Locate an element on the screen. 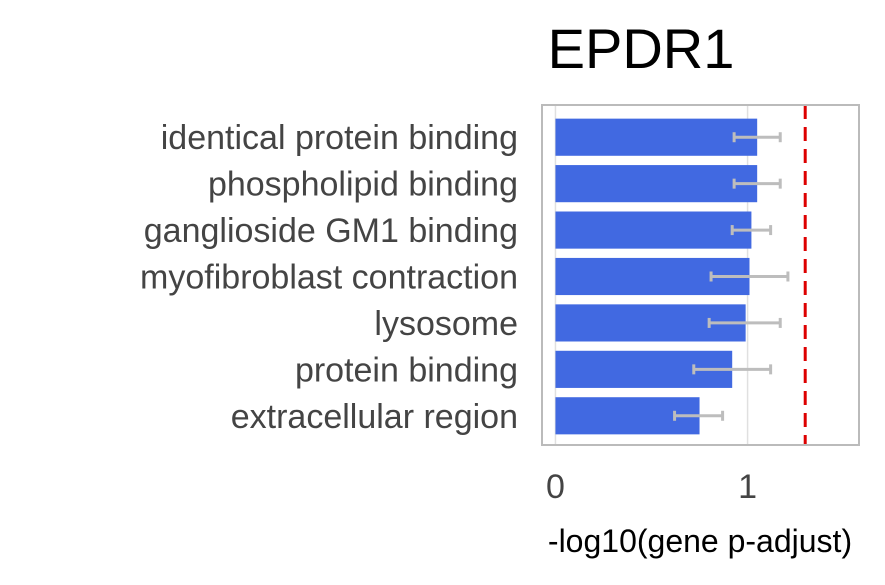 The width and height of the screenshot is (885, 585). chart-title: EPDR1 is located at coordinates (641, 48).